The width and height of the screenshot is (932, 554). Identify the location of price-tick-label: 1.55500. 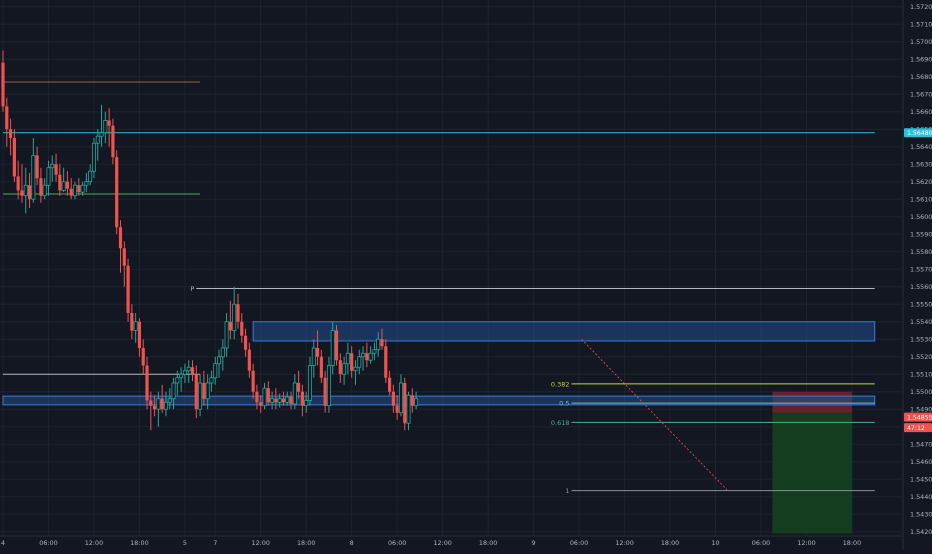
(921, 305).